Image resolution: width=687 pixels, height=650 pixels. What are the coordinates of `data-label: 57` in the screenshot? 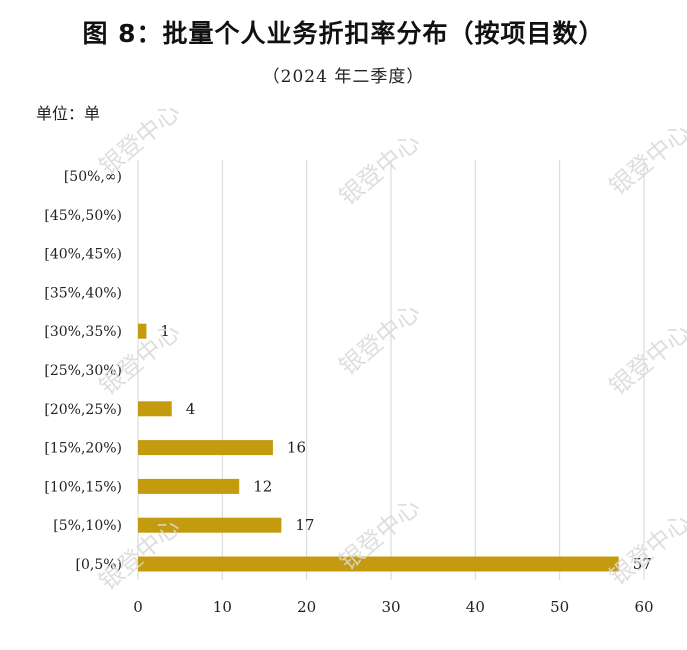 It's located at (642, 564).